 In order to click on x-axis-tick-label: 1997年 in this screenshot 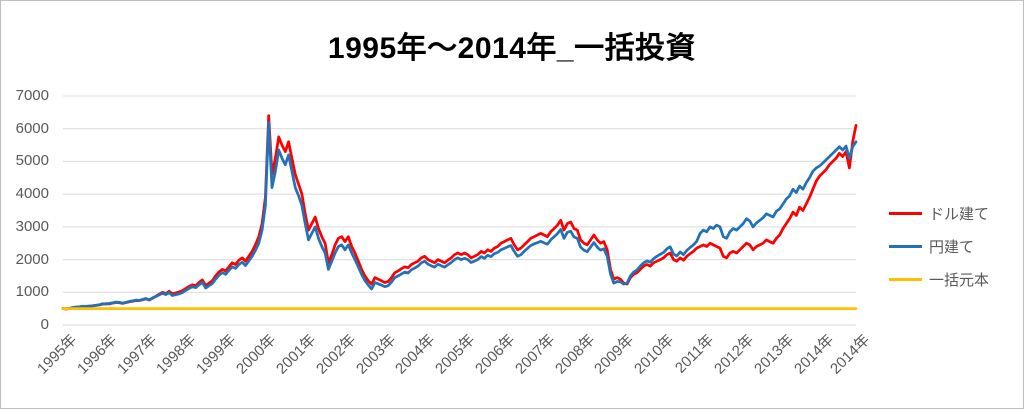, I will do `click(136, 354)`.